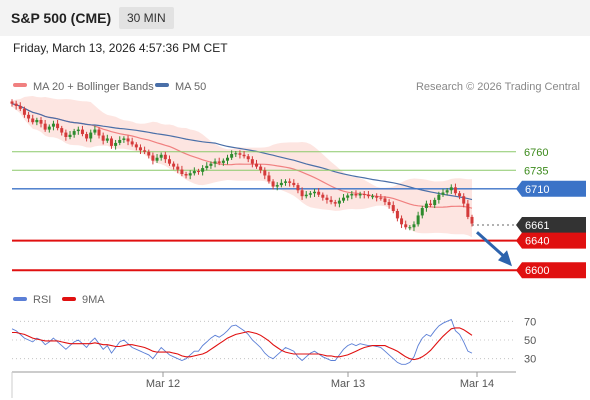 This screenshot has height=400, width=590. I want to click on copyright-text: Research © 2026 Trading Central, so click(498, 87).